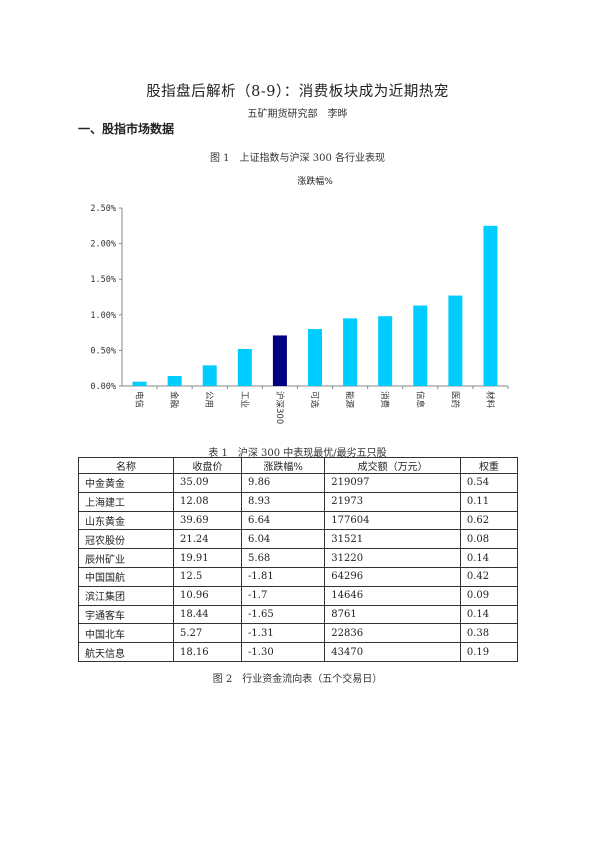  Describe the element at coordinates (297, 679) in the screenshot. I see `figure2-caption: 图 2 行业资金流向表（五个交易日）` at that location.